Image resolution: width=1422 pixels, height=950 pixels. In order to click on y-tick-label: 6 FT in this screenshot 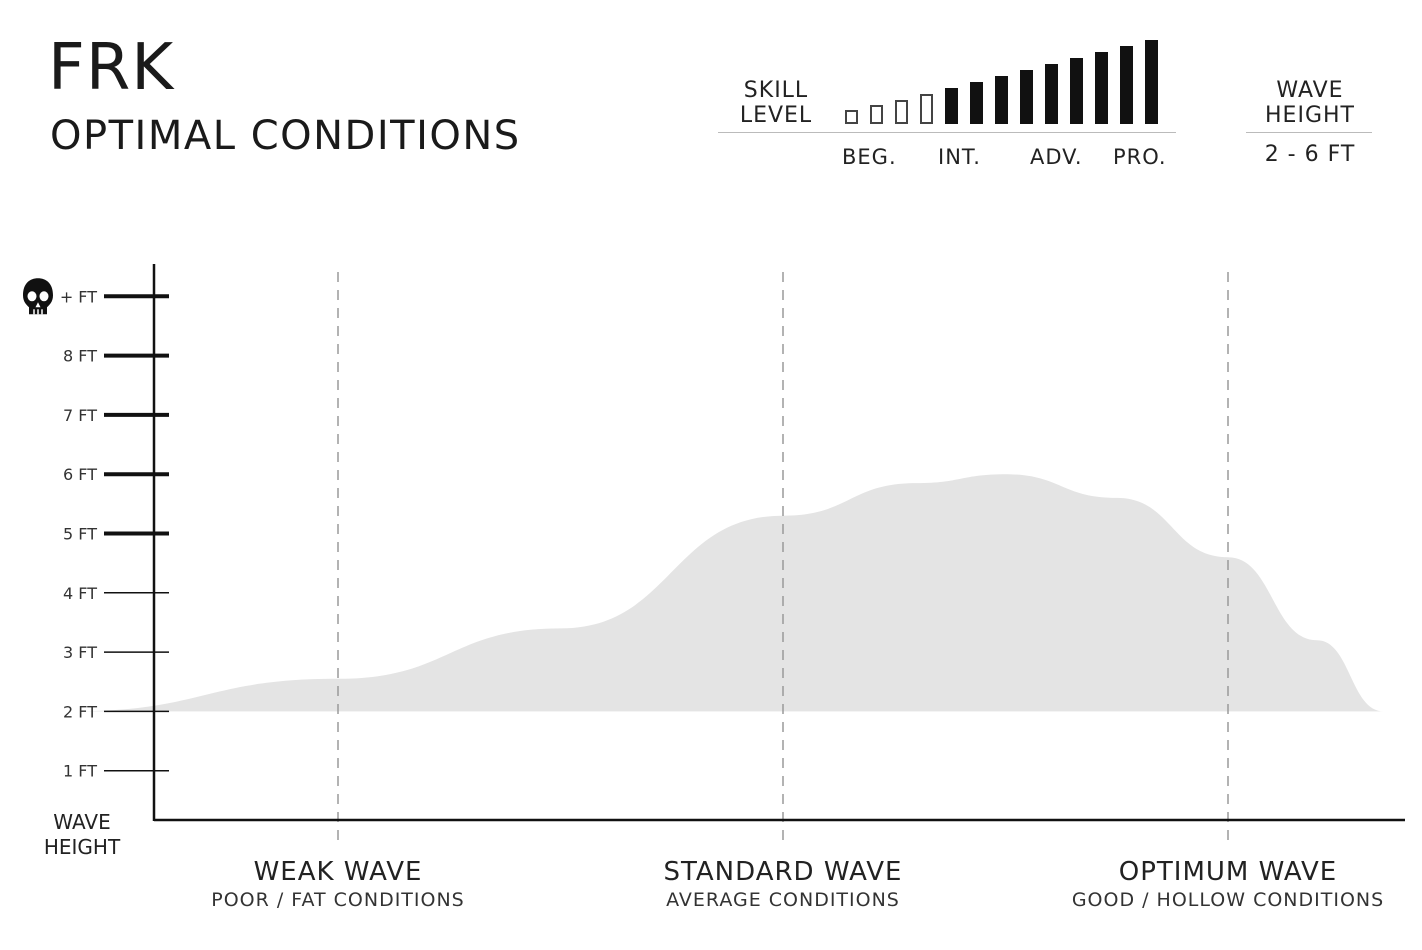, I will do `click(80, 474)`.